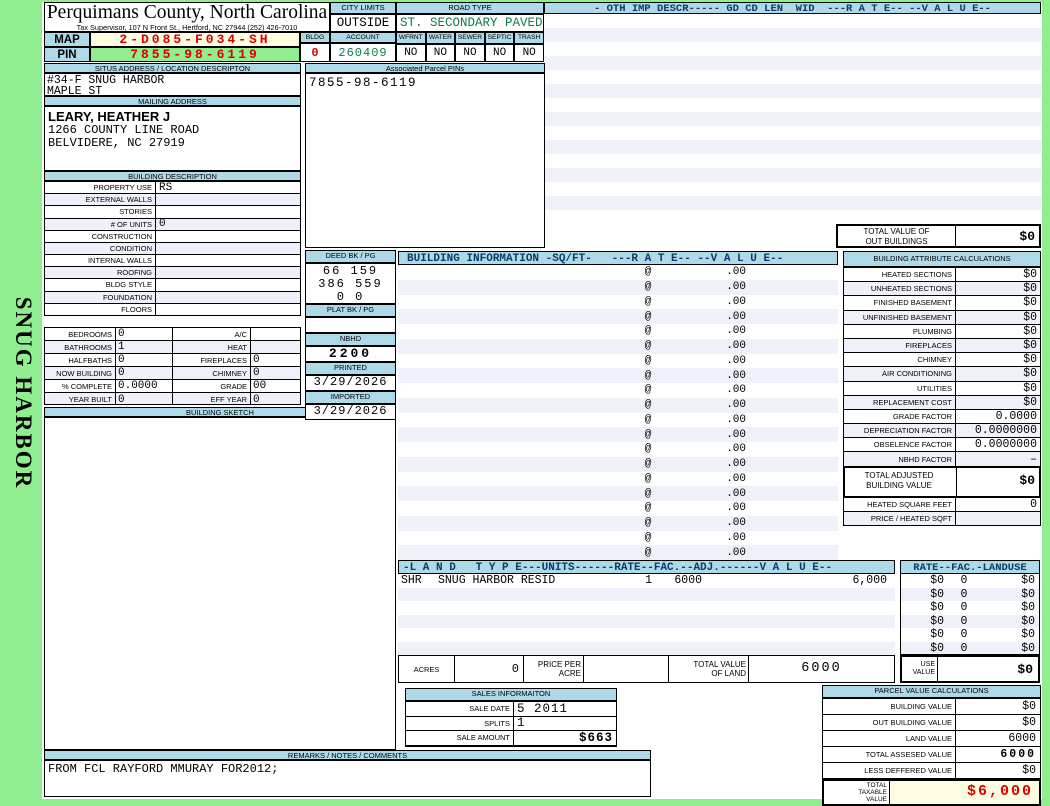  I want to click on land-row, so click(646, 635).